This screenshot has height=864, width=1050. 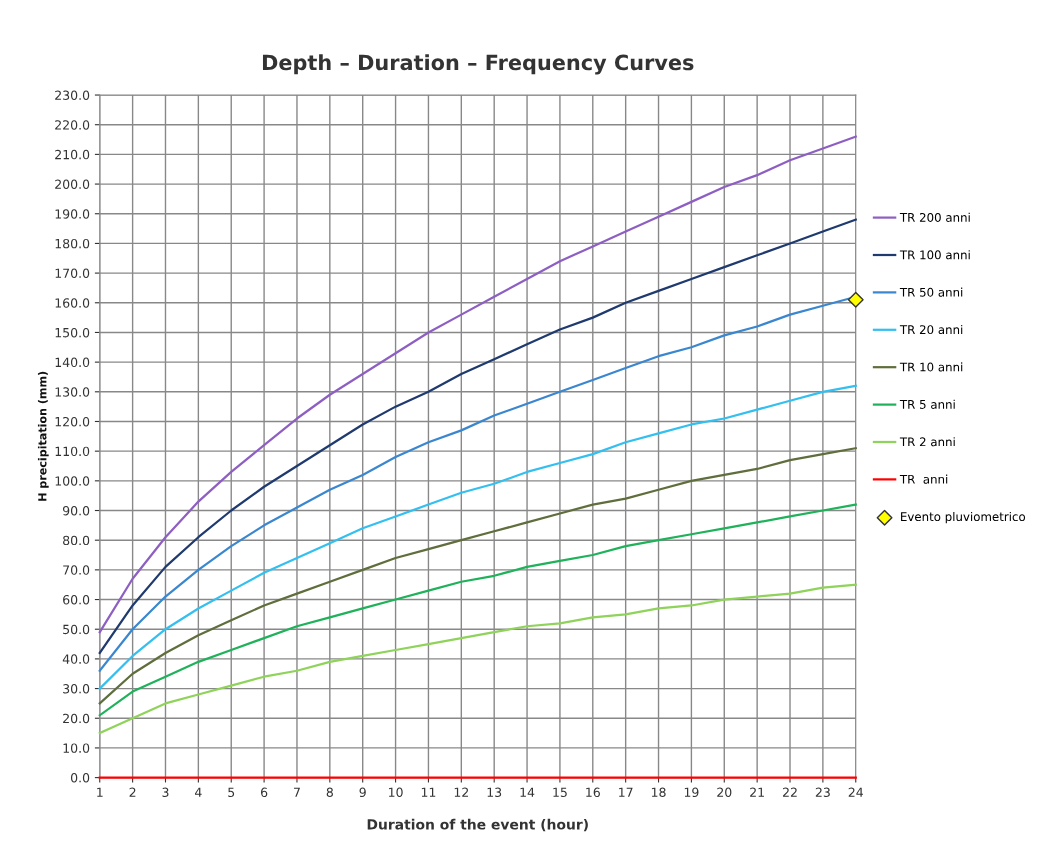 I want to click on x-tick-label: 8, so click(x=329, y=792).